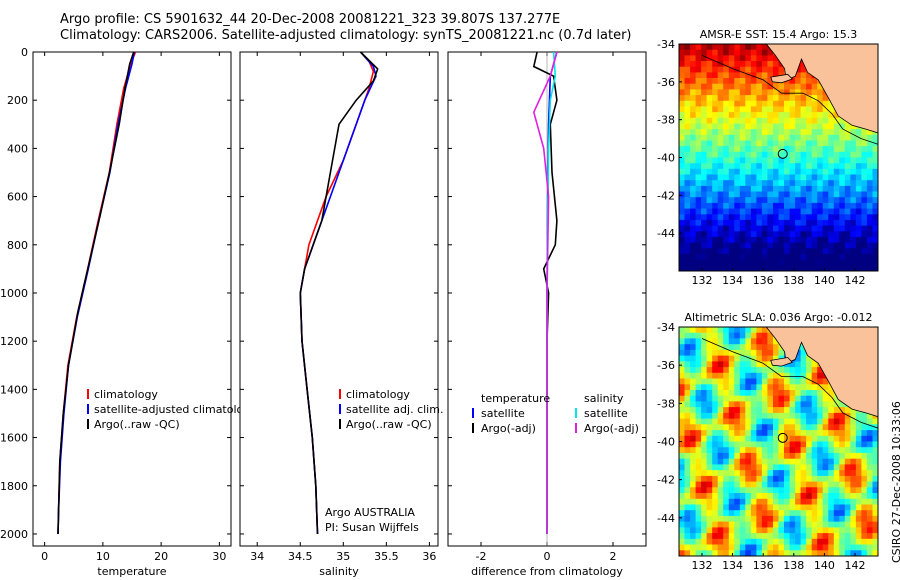 The height and width of the screenshot is (580, 900). Describe the element at coordinates (175, 409) in the screenshot. I see `legend-label: satellite-adjusted climatology` at that location.